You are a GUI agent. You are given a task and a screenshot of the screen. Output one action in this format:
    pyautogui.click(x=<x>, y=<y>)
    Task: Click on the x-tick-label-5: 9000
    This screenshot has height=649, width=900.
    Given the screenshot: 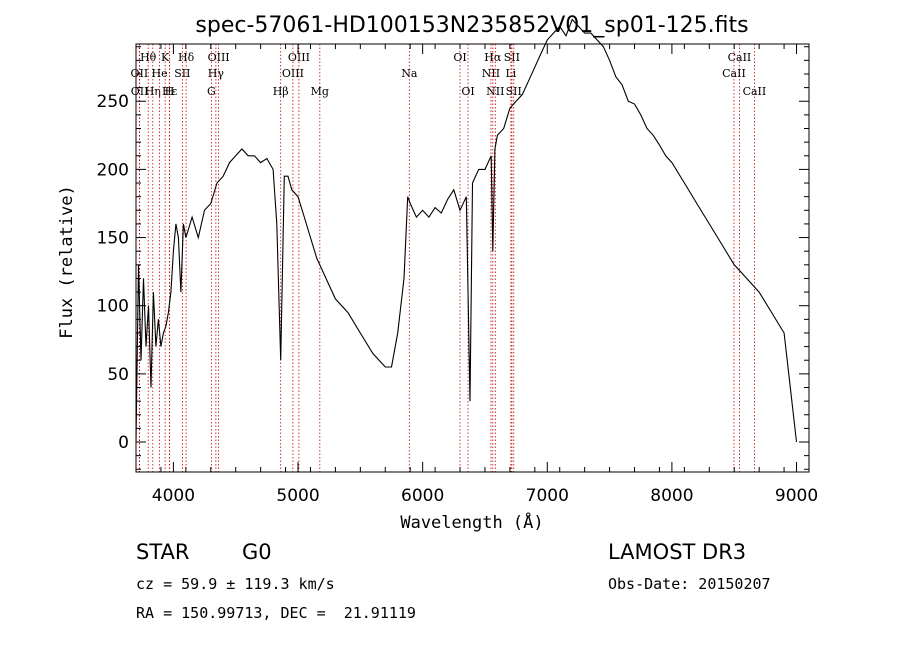 What is the action you would take?
    pyautogui.click(x=796, y=496)
    